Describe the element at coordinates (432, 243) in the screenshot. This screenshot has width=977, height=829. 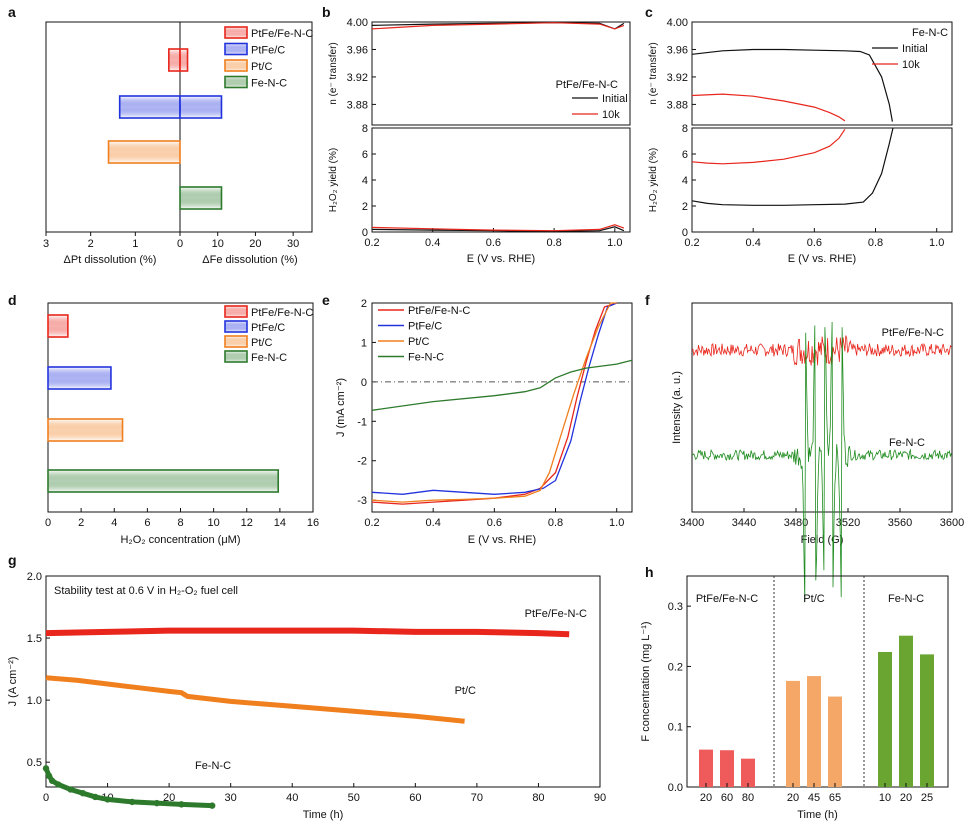
I see `panel-b-xtick-label: 0.4` at that location.